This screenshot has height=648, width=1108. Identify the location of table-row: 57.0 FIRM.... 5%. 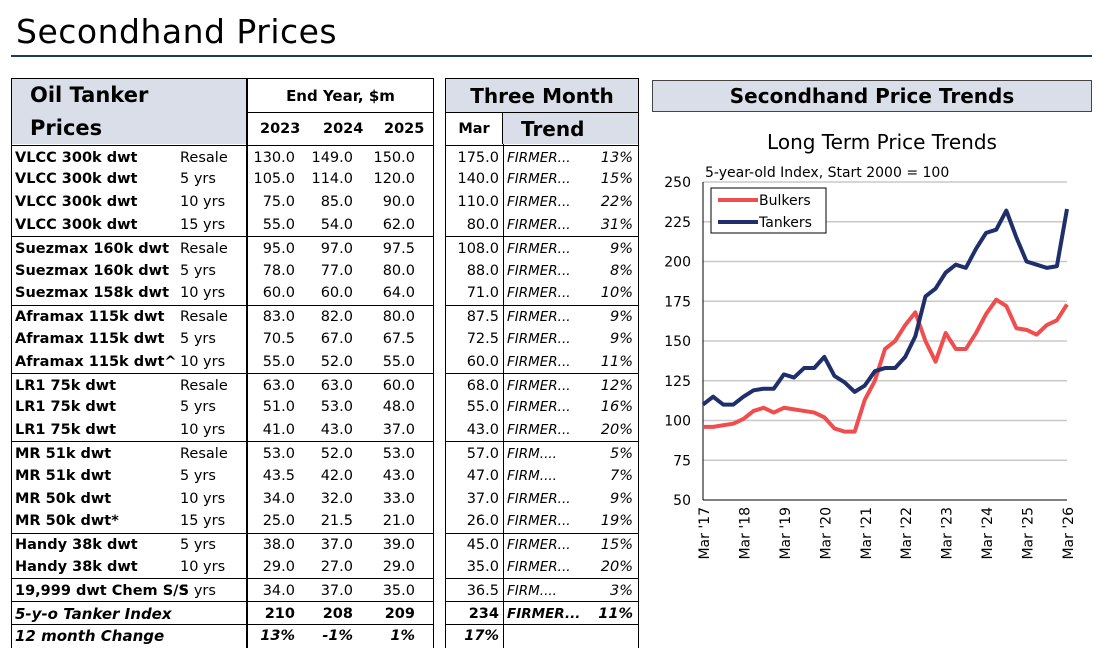
(542, 453).